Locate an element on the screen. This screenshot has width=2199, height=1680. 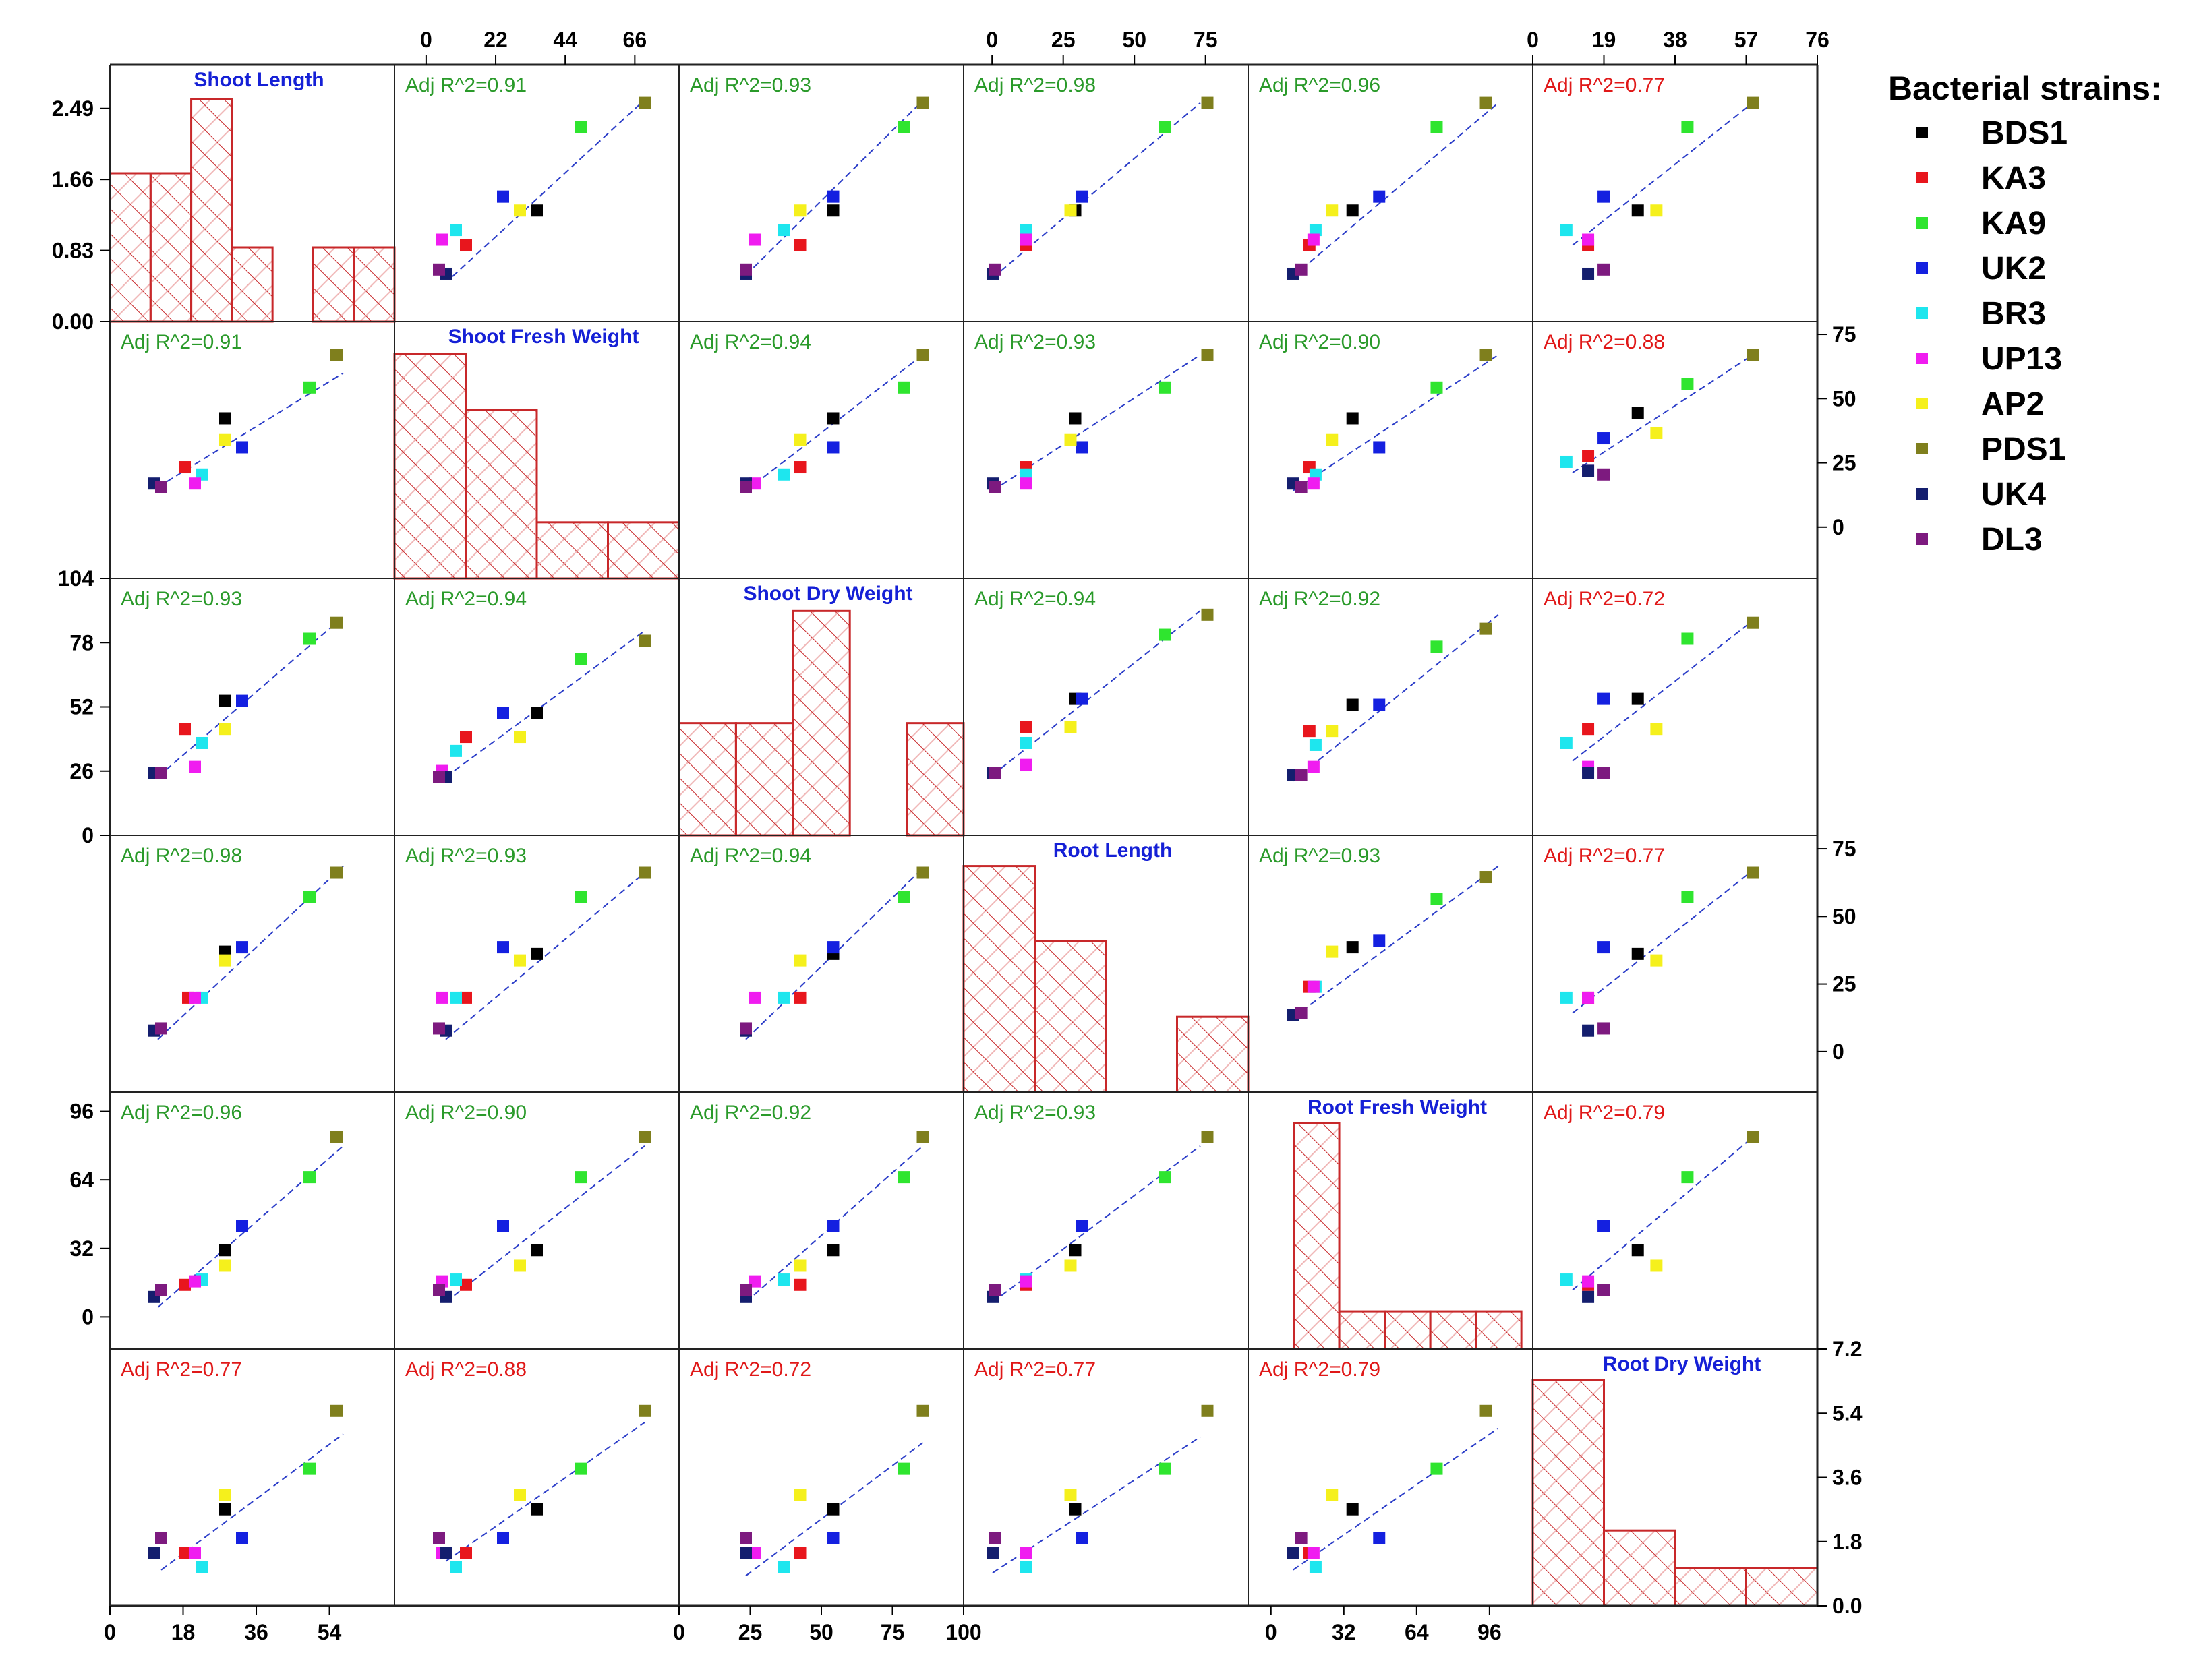
tick-label: 104 is located at coordinates (76, 578).